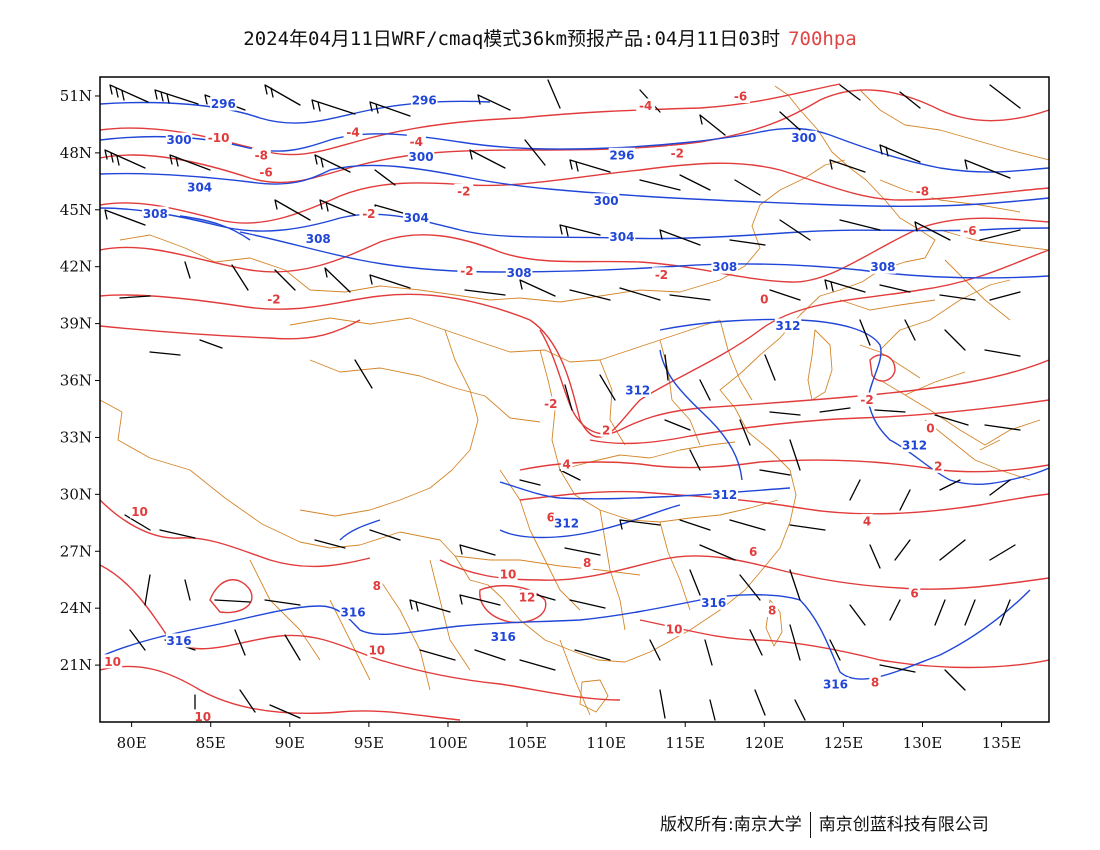  What do you see at coordinates (1002, 743) in the screenshot?
I see `lon-tick-label: 135E` at bounding box center [1002, 743].